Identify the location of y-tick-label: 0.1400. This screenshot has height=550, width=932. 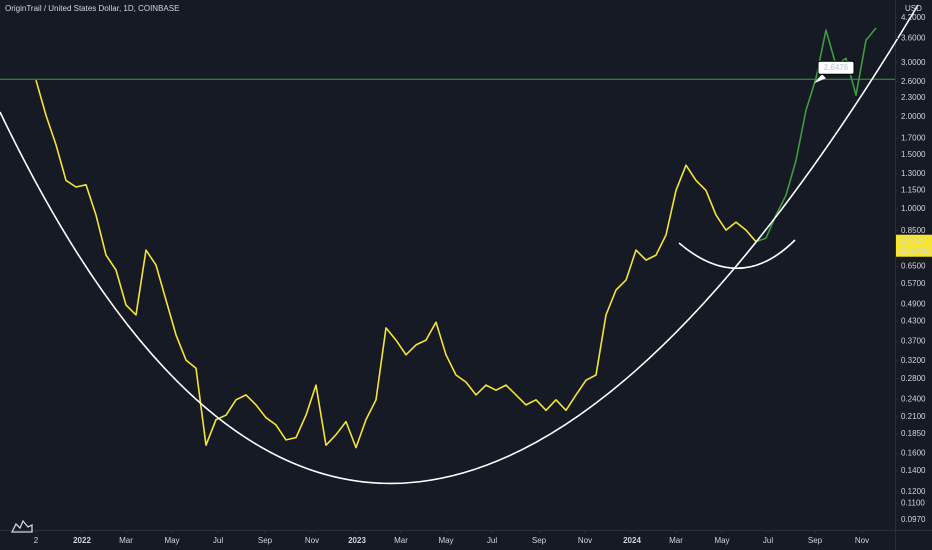
(913, 470).